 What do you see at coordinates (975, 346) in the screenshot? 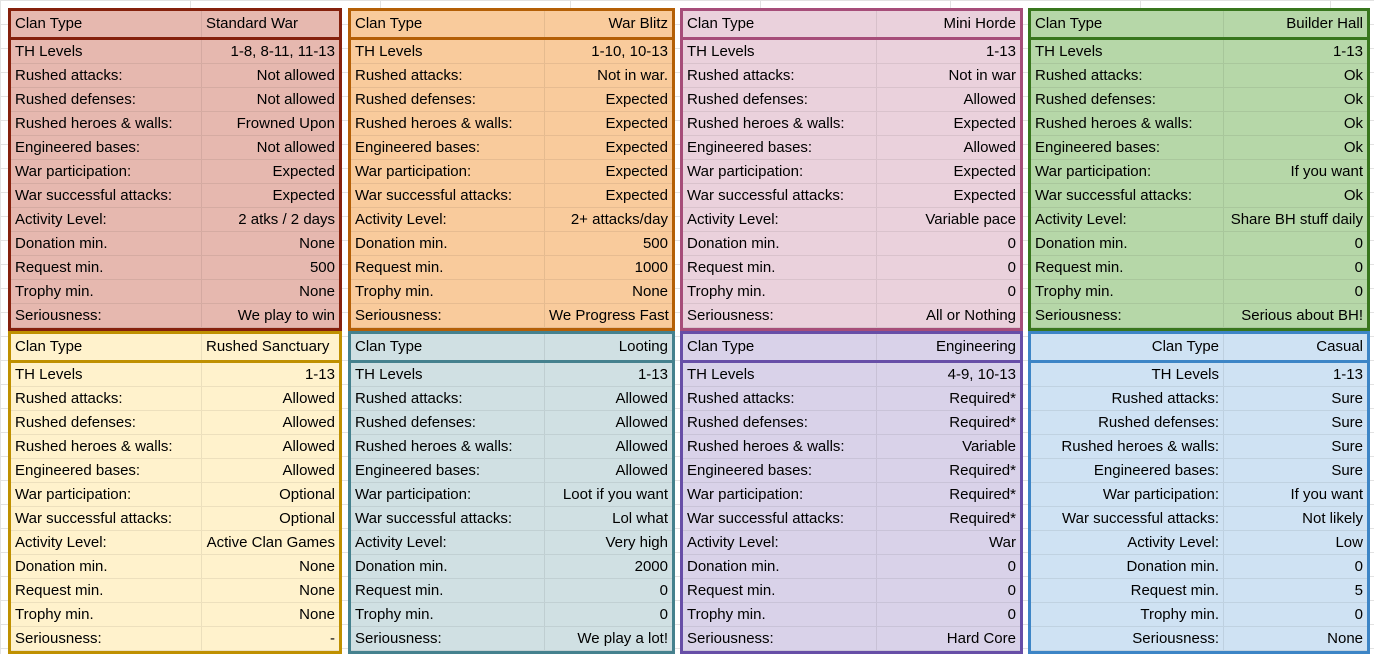
I see `clan-type-value: Engineering` at bounding box center [975, 346].